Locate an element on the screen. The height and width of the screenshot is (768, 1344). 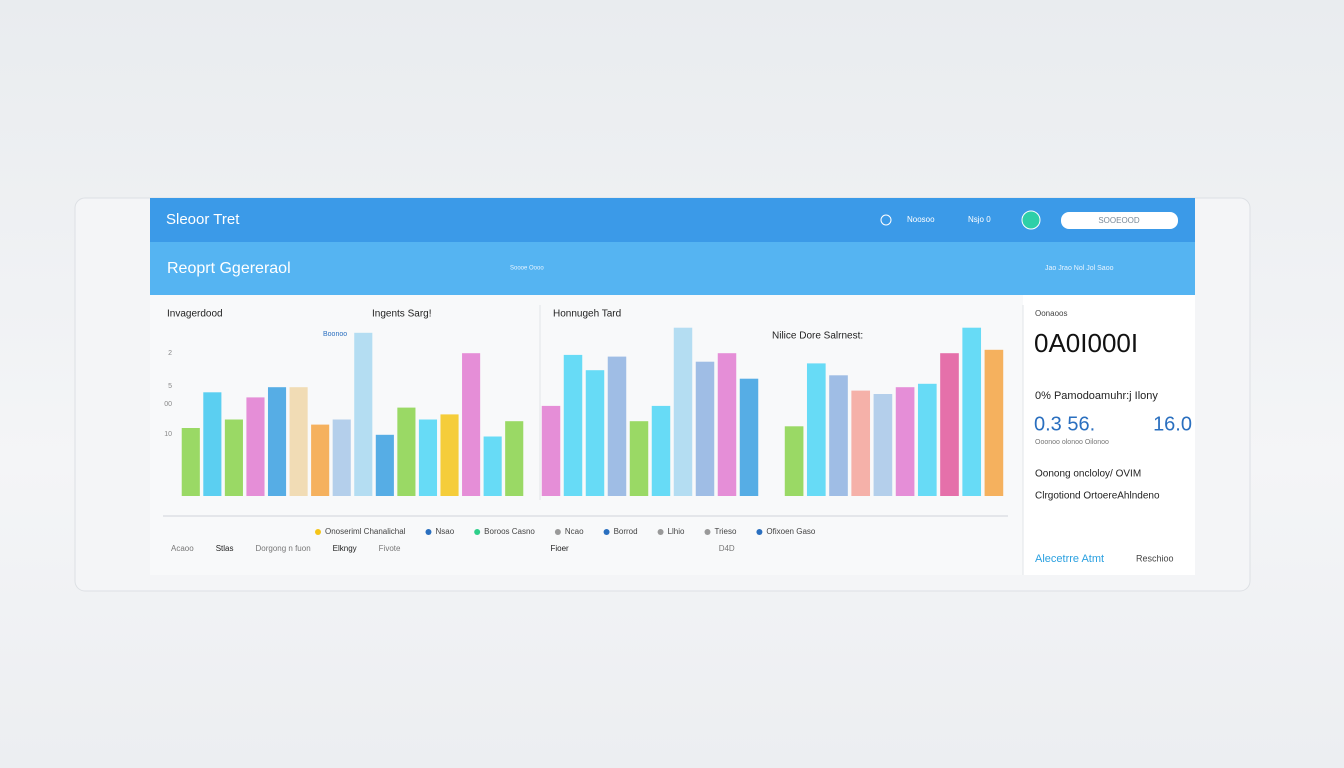
legend-item: Ofixoen Gaso is located at coordinates (790, 531).